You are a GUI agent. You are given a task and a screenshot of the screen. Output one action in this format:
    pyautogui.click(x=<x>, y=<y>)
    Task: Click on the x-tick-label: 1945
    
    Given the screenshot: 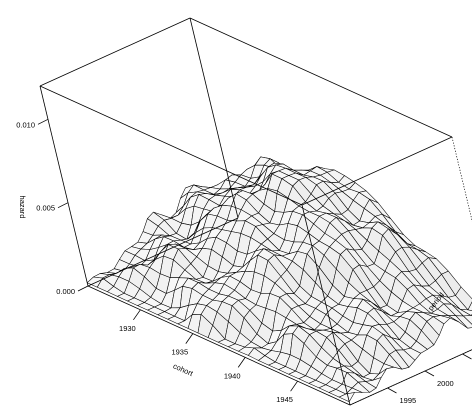 What is the action you would take?
    pyautogui.click(x=284, y=399)
    